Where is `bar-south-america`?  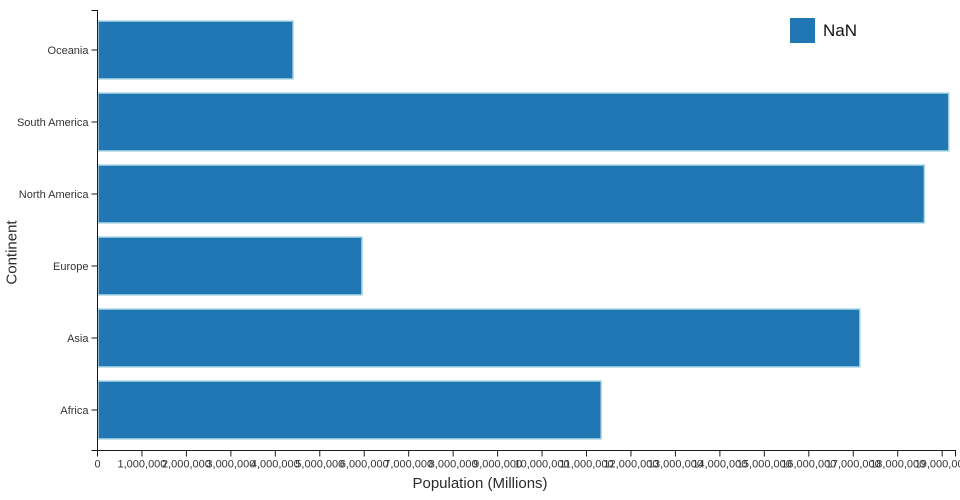
bar-south-america is located at coordinates (523, 122).